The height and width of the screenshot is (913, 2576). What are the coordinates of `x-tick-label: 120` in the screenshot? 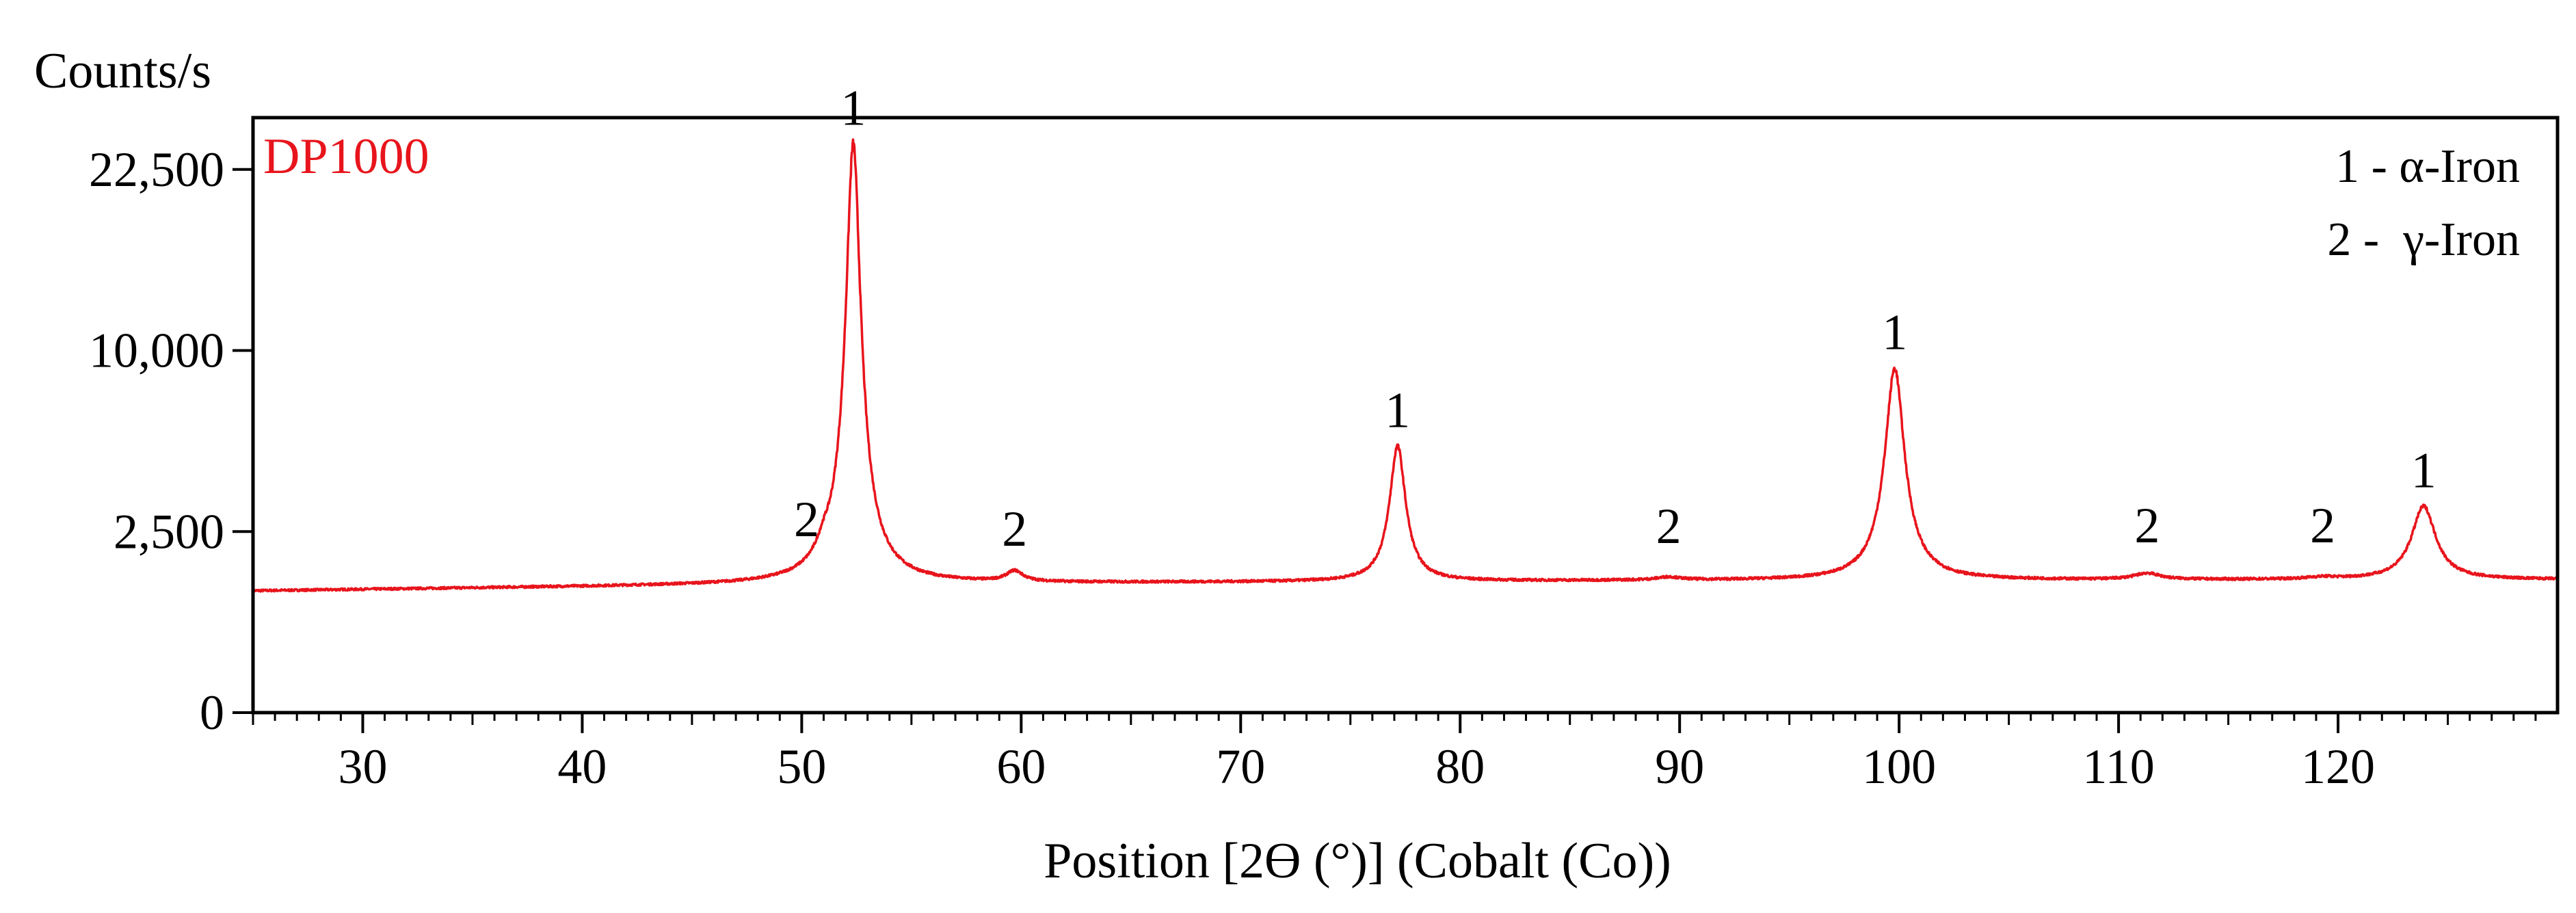 It's located at (2338, 766).